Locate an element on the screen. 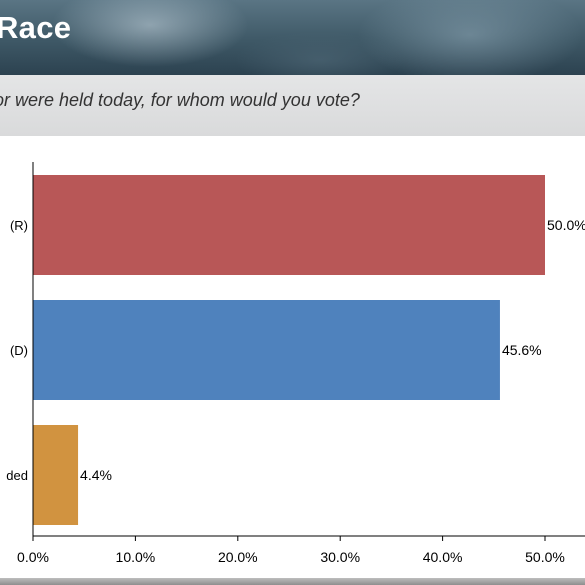 The image size is (585, 585). page-title: Race is located at coordinates (36, 27).